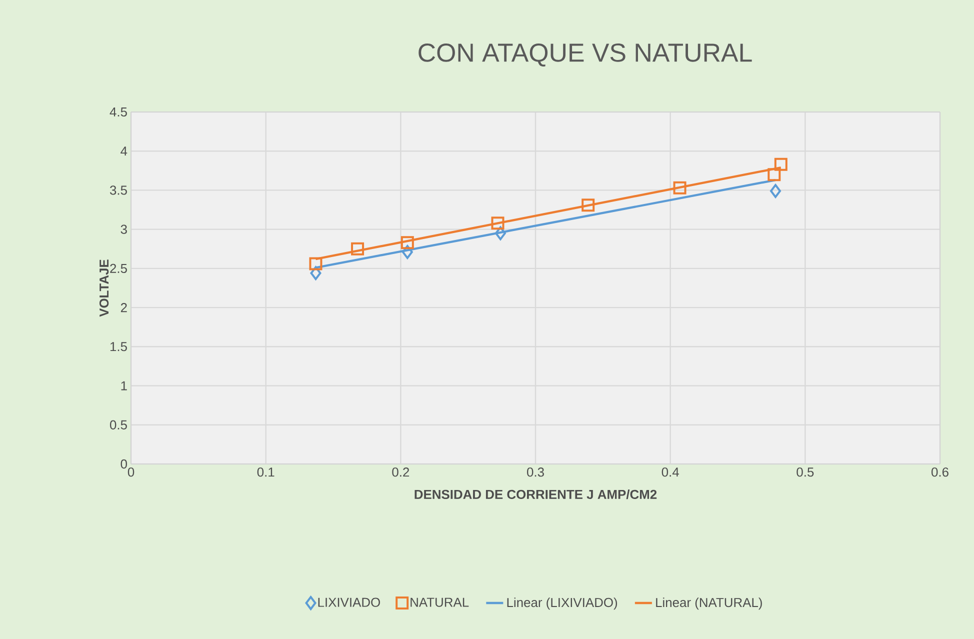  What do you see at coordinates (118, 347) in the screenshot?
I see `y-tick-label: 1.5` at bounding box center [118, 347].